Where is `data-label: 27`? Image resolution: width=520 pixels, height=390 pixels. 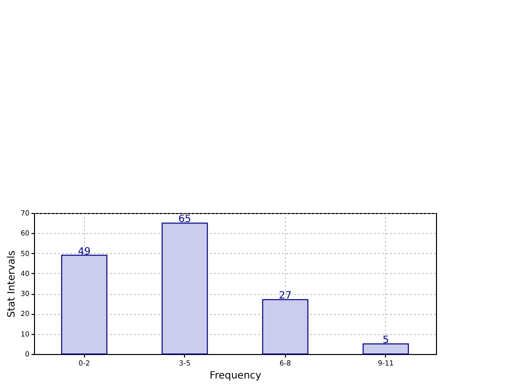
data-label: 27 is located at coordinates (285, 296).